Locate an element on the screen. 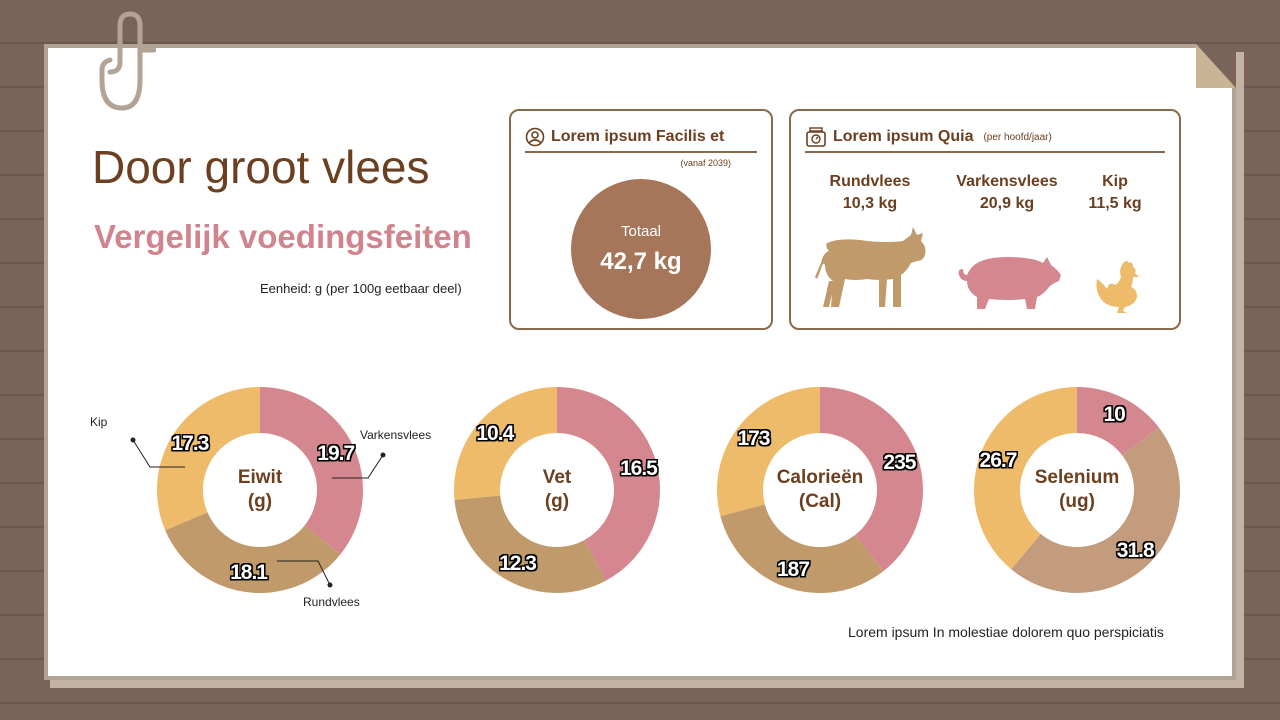 This screenshot has width=1280, height=720. donut-eiwit: Eiwit (g) 19.7 18.1 17.3 is located at coordinates (260, 490).